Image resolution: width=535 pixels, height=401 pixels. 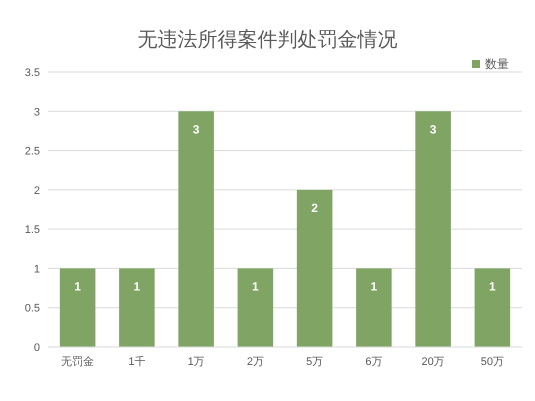 What do you see at coordinates (497, 64) in the screenshot?
I see `legend-label: 数量` at bounding box center [497, 64].